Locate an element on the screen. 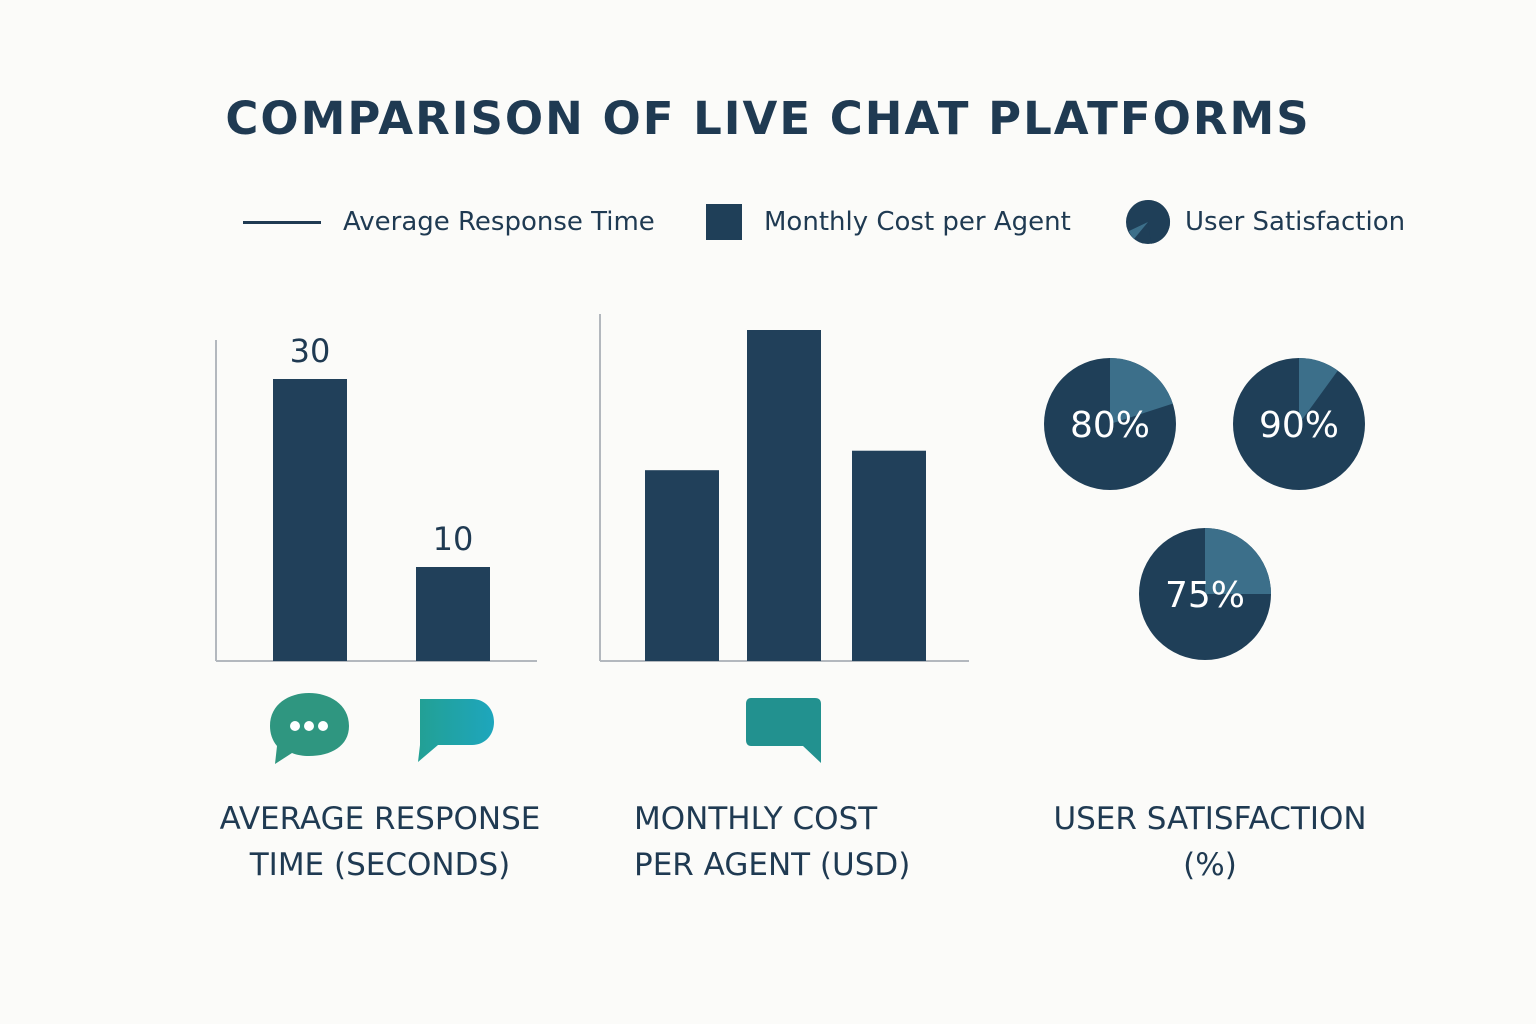  caption-response-line2: TIME (SECONDS) is located at coordinates (380, 865).